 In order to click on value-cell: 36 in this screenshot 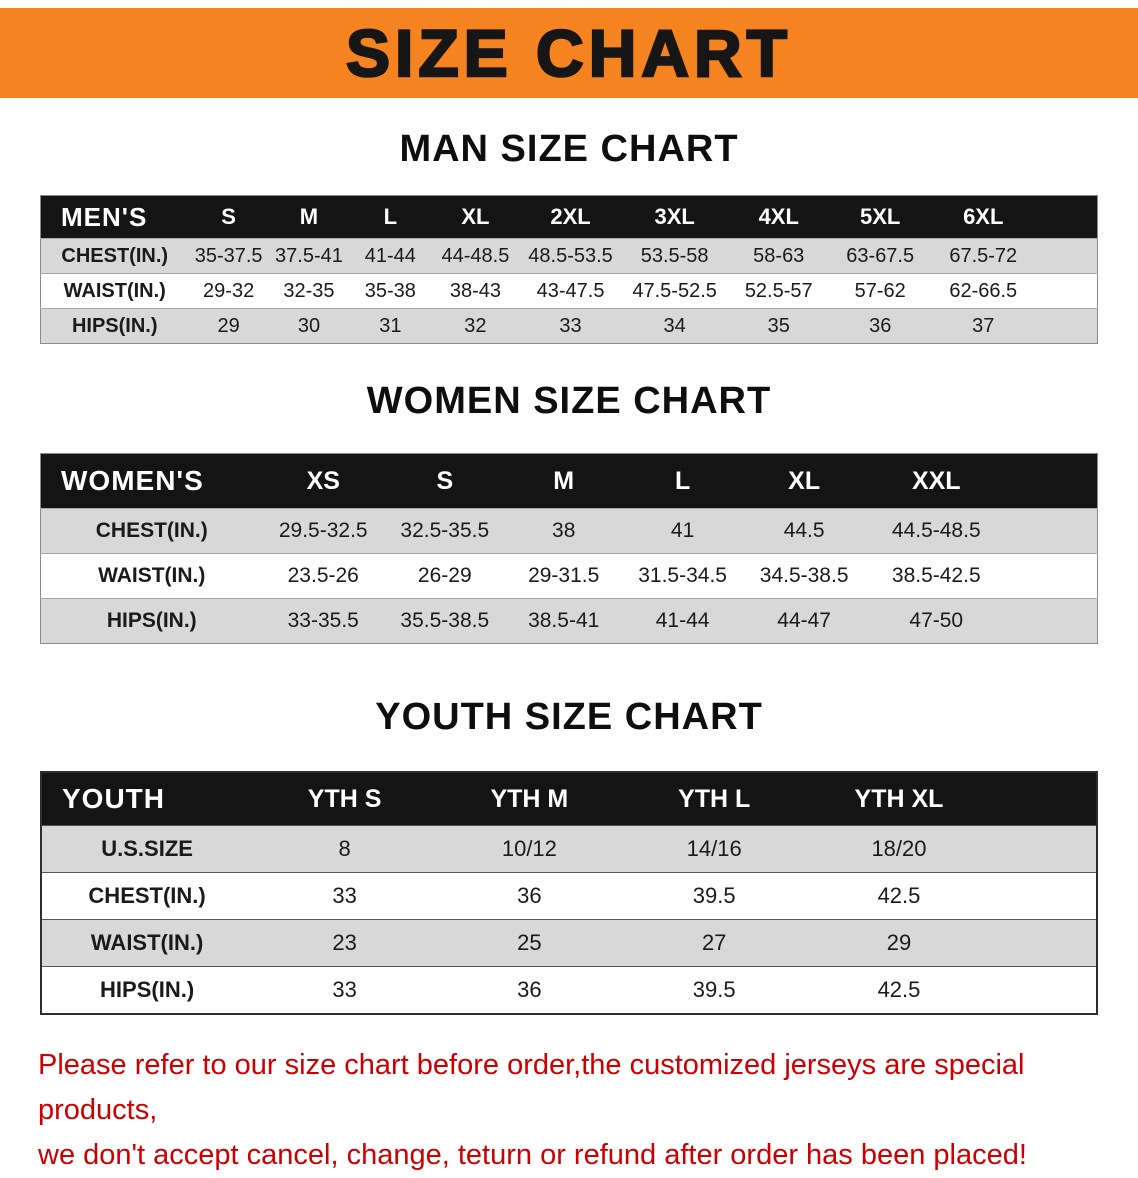, I will do `click(529, 990)`.